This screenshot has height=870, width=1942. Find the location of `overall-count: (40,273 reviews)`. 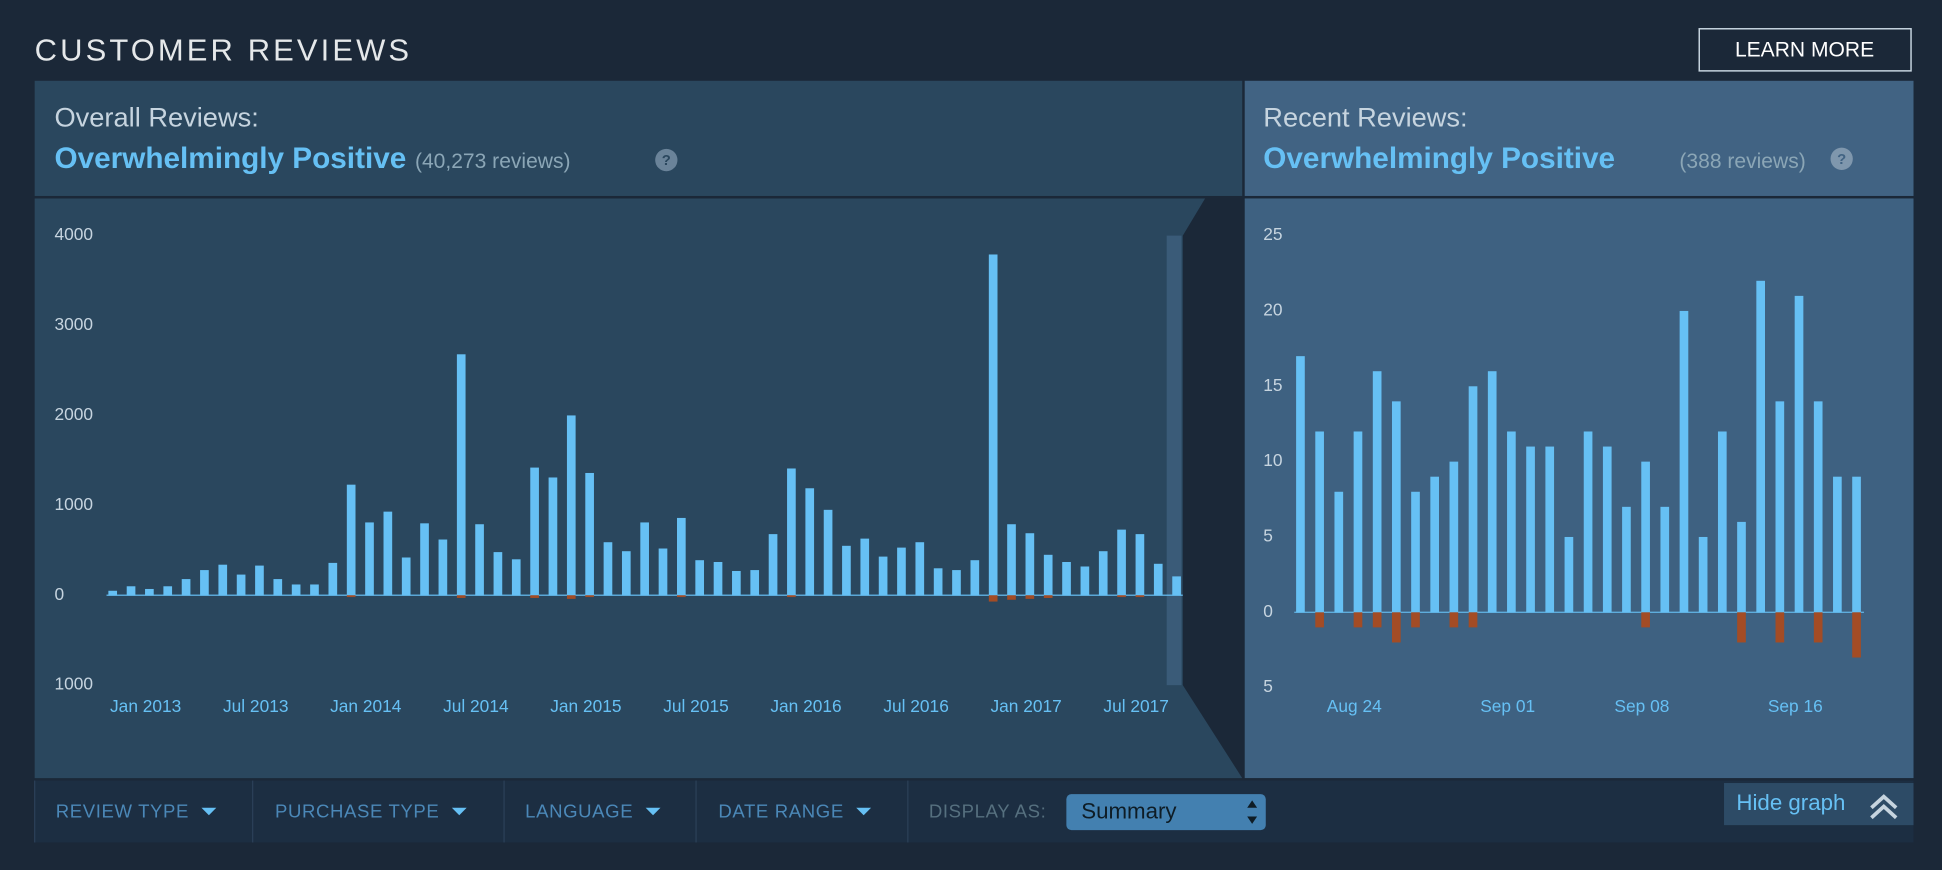

overall-count: (40,273 reviews) is located at coordinates (493, 161).